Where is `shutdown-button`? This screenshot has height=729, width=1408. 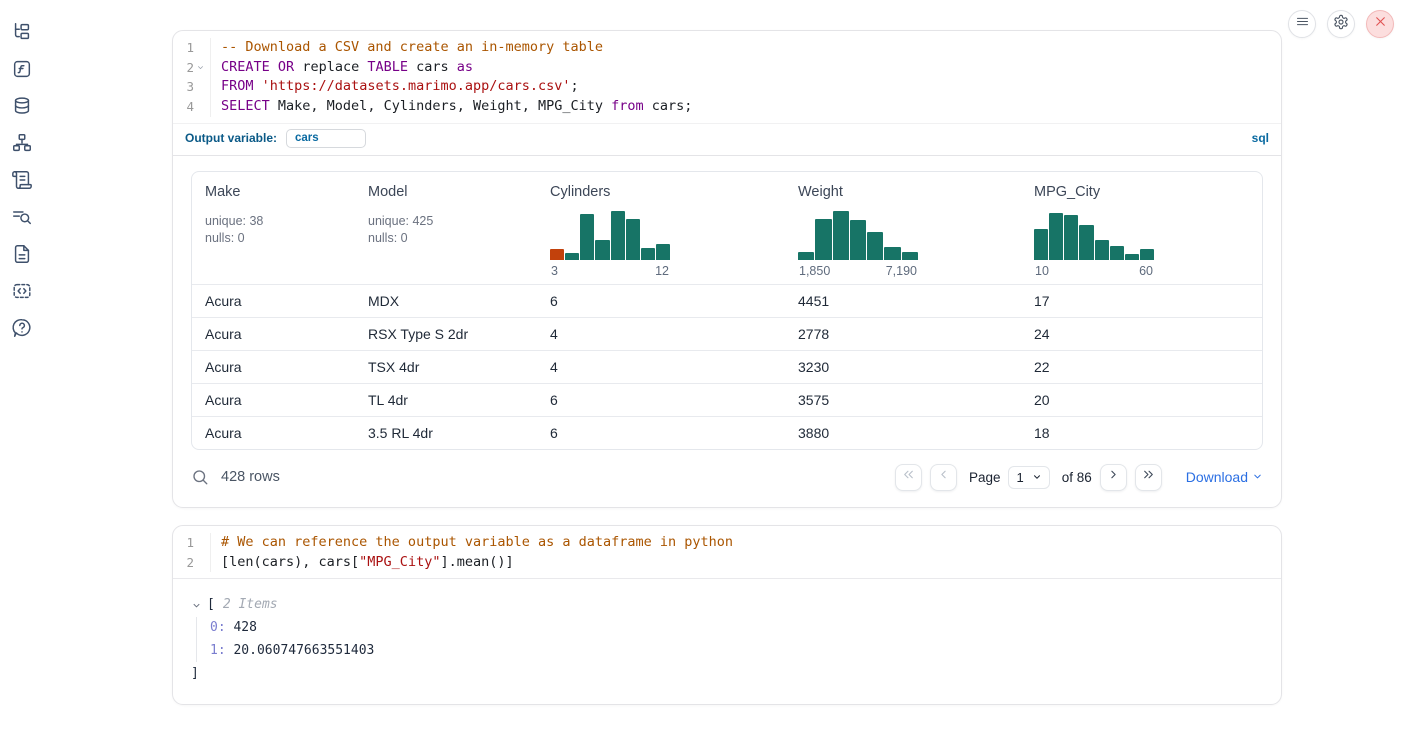
shutdown-button is located at coordinates (1380, 24).